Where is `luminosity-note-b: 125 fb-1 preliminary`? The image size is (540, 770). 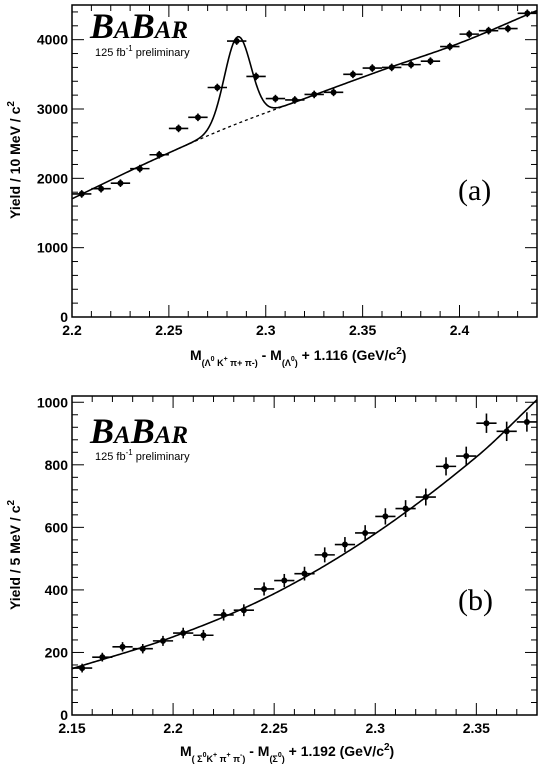 luminosity-note-b: 125 fb-1 preliminary is located at coordinates (142, 455).